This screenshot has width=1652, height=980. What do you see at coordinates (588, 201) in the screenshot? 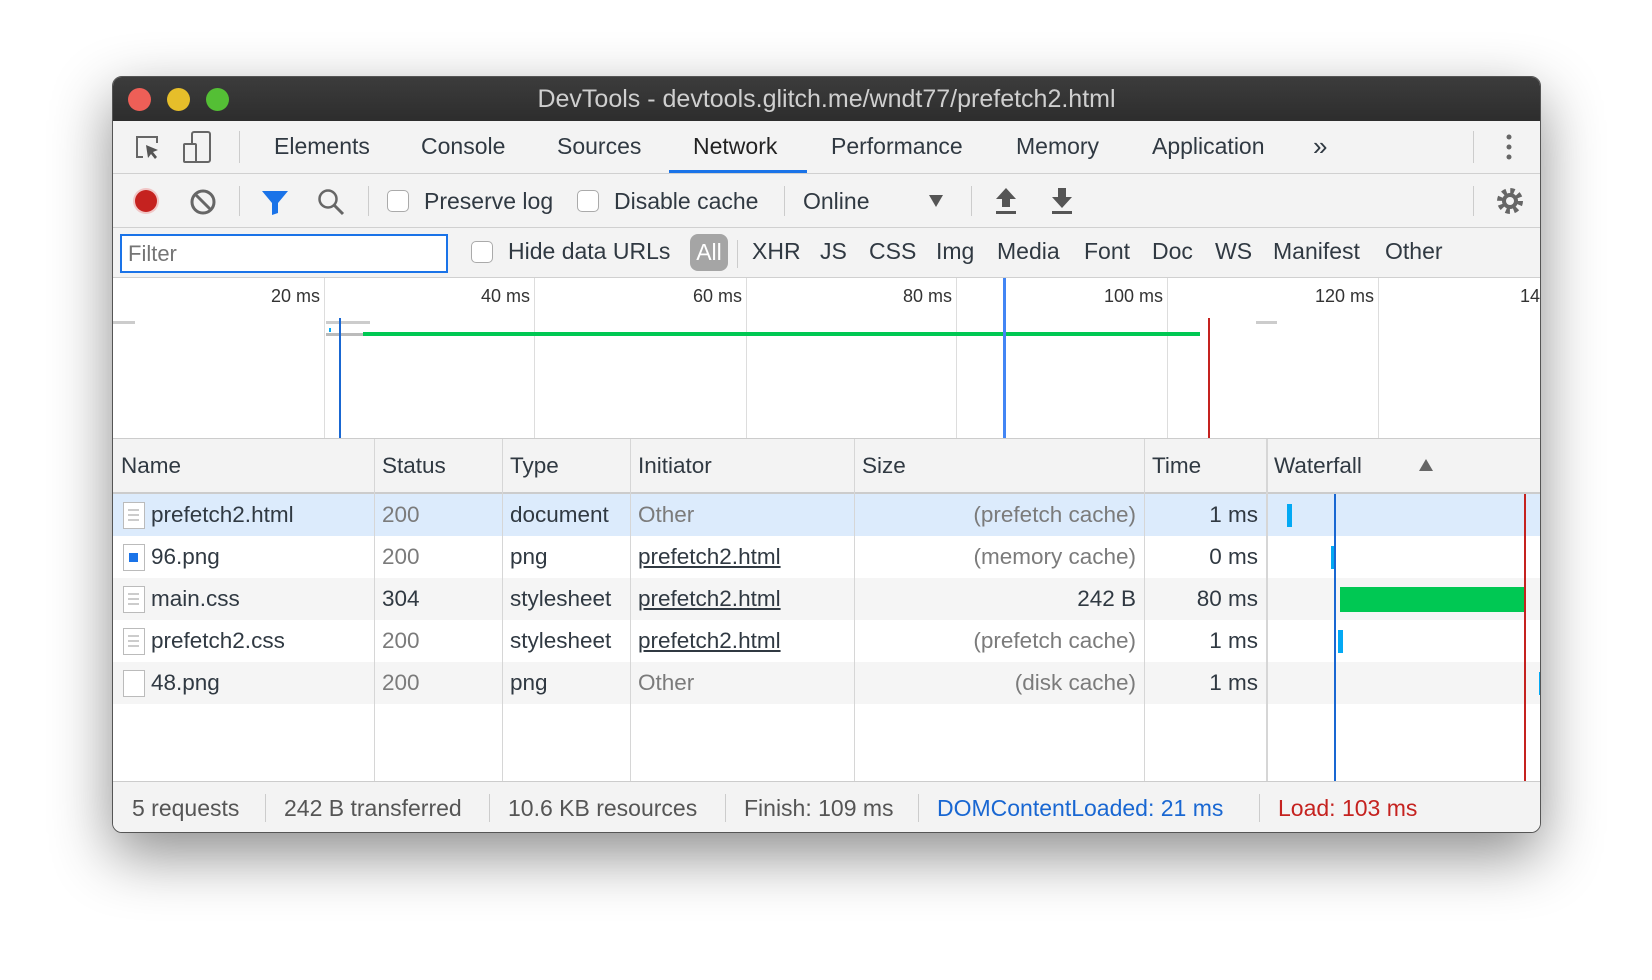
I see `disable-cache-checkbox` at bounding box center [588, 201].